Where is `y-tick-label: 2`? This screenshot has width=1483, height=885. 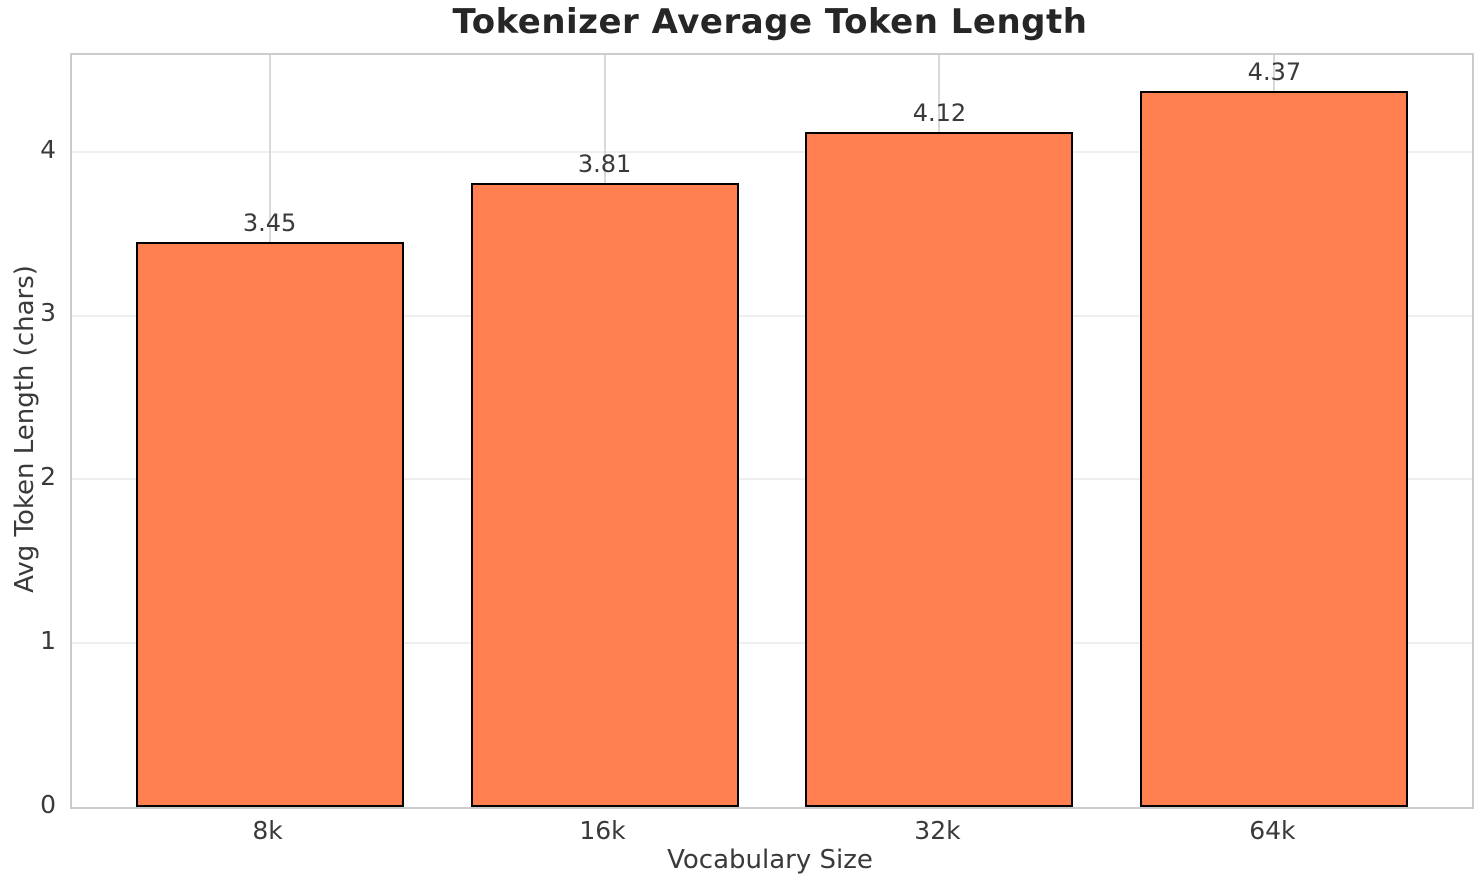 y-tick-label: 2 is located at coordinates (48, 477).